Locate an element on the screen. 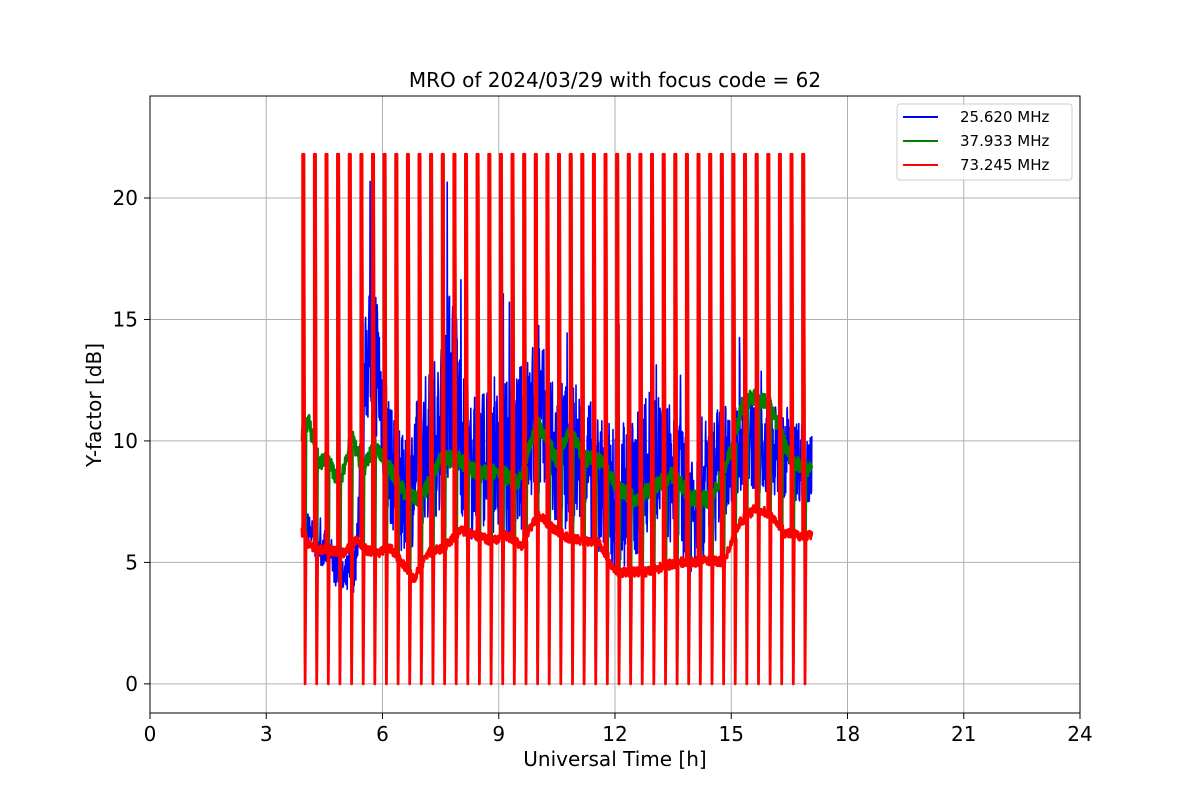 This screenshot has width=1200, height=800. y-tick-label: 0 is located at coordinates (131, 684).